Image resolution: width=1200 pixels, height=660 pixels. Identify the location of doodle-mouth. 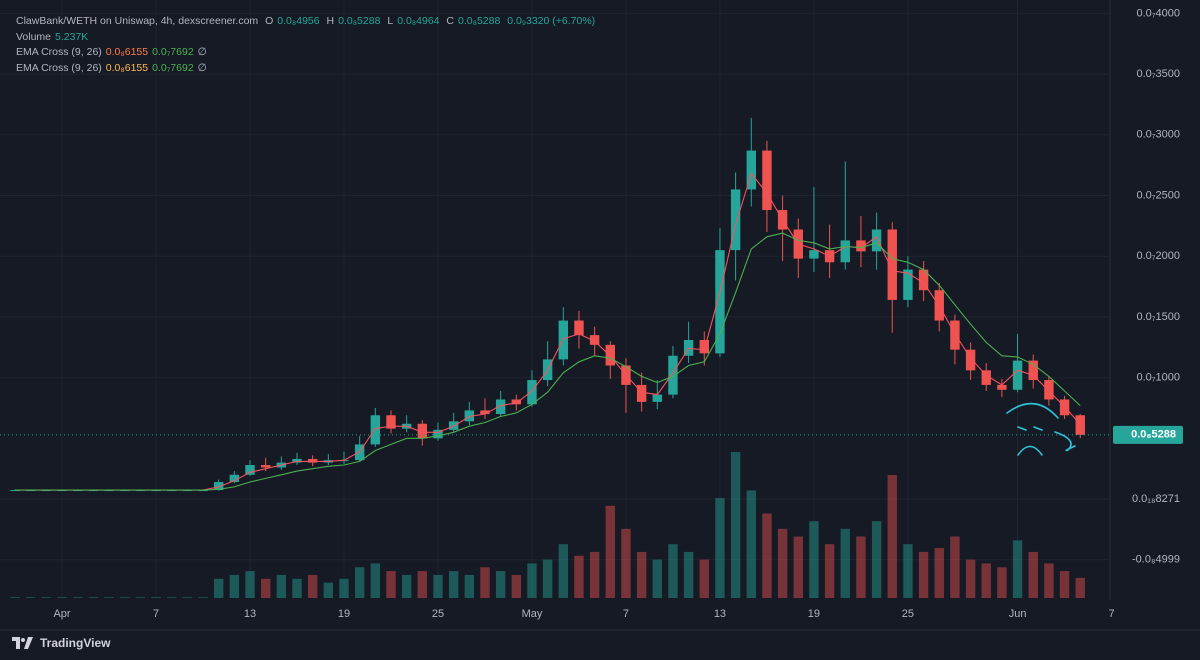
(1030, 450).